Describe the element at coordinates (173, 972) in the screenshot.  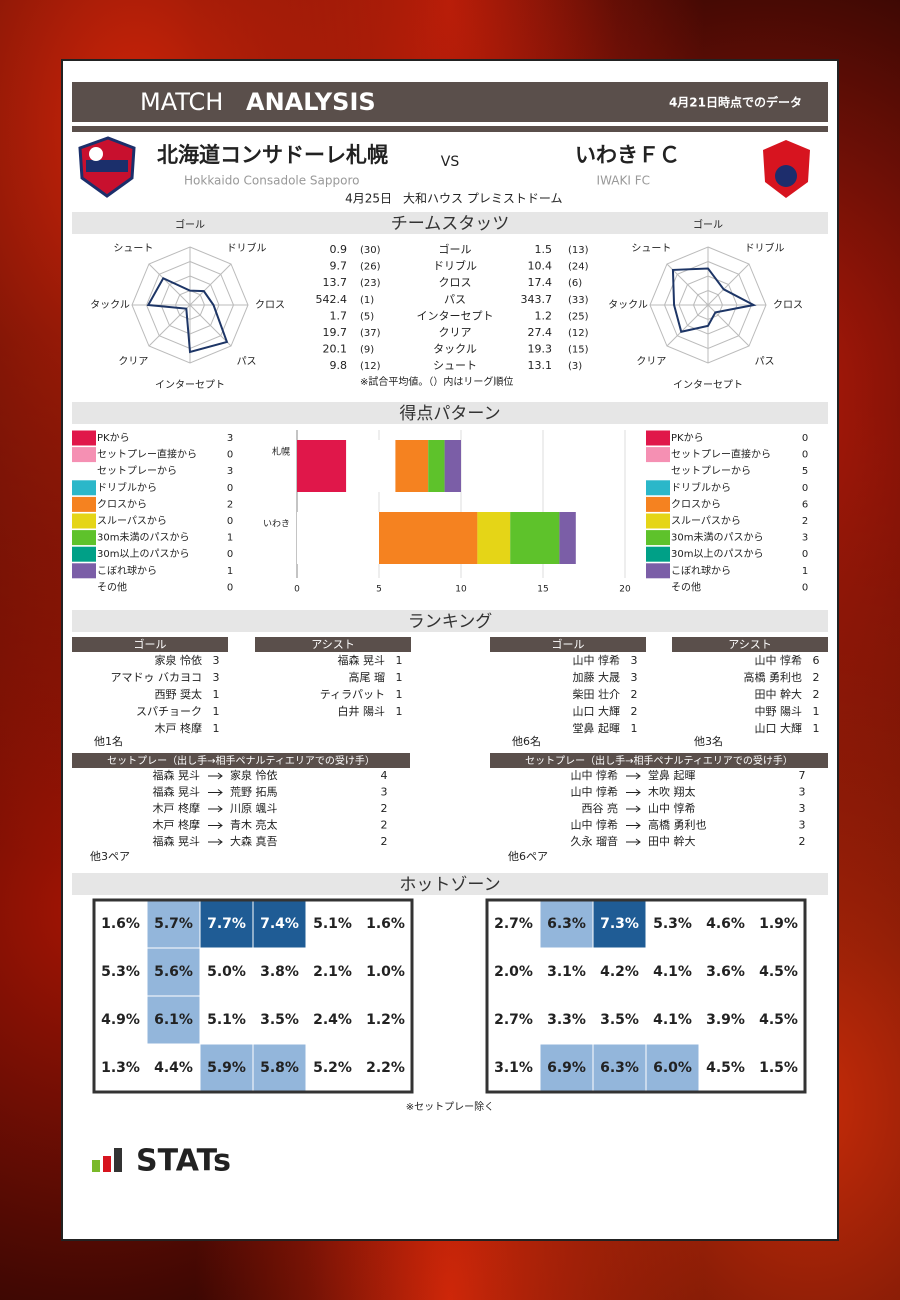
I see `zone-label: 5.6%` at that location.